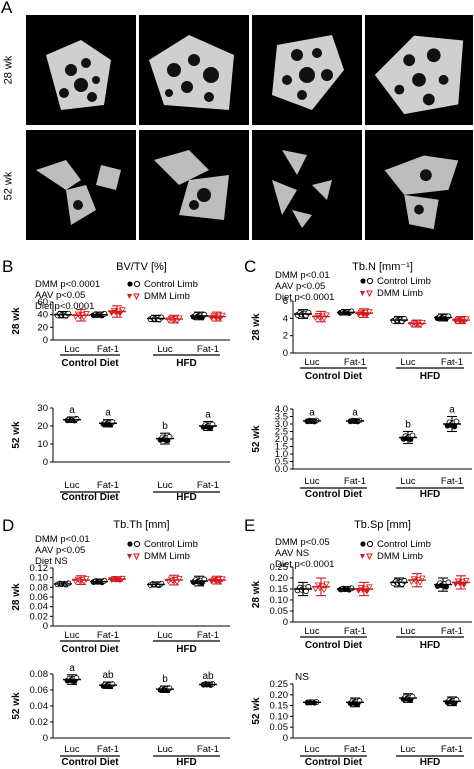  Describe the element at coordinates (256, 711) in the screenshot. I see `ylabel-e-bot: 52 wk` at that location.